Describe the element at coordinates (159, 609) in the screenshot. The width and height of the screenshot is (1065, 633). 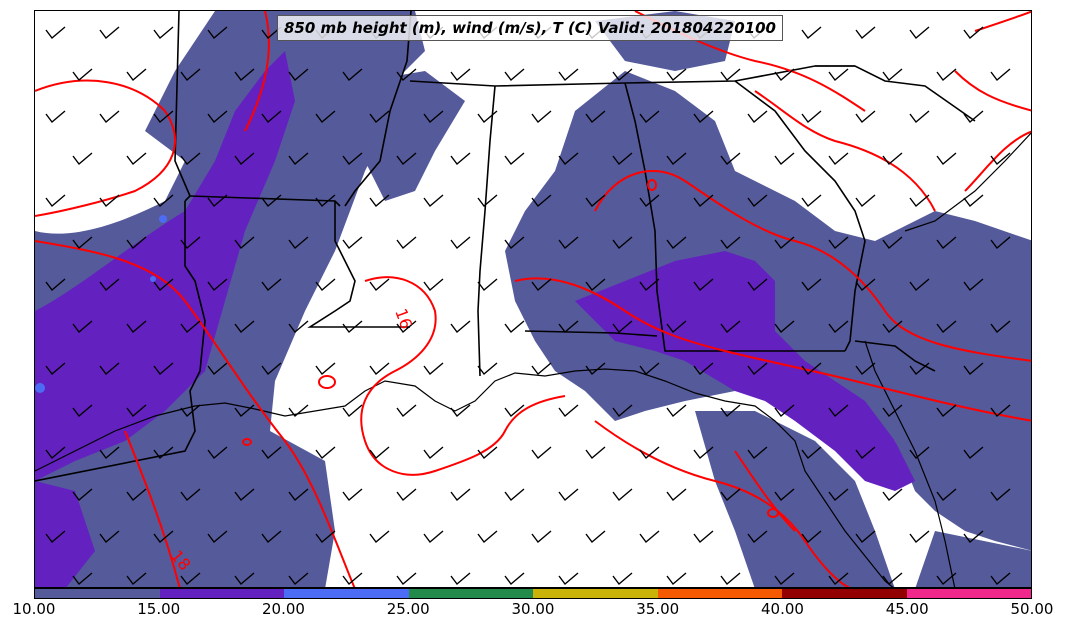
I see `colorbar-tick-label: 15.00` at that location.